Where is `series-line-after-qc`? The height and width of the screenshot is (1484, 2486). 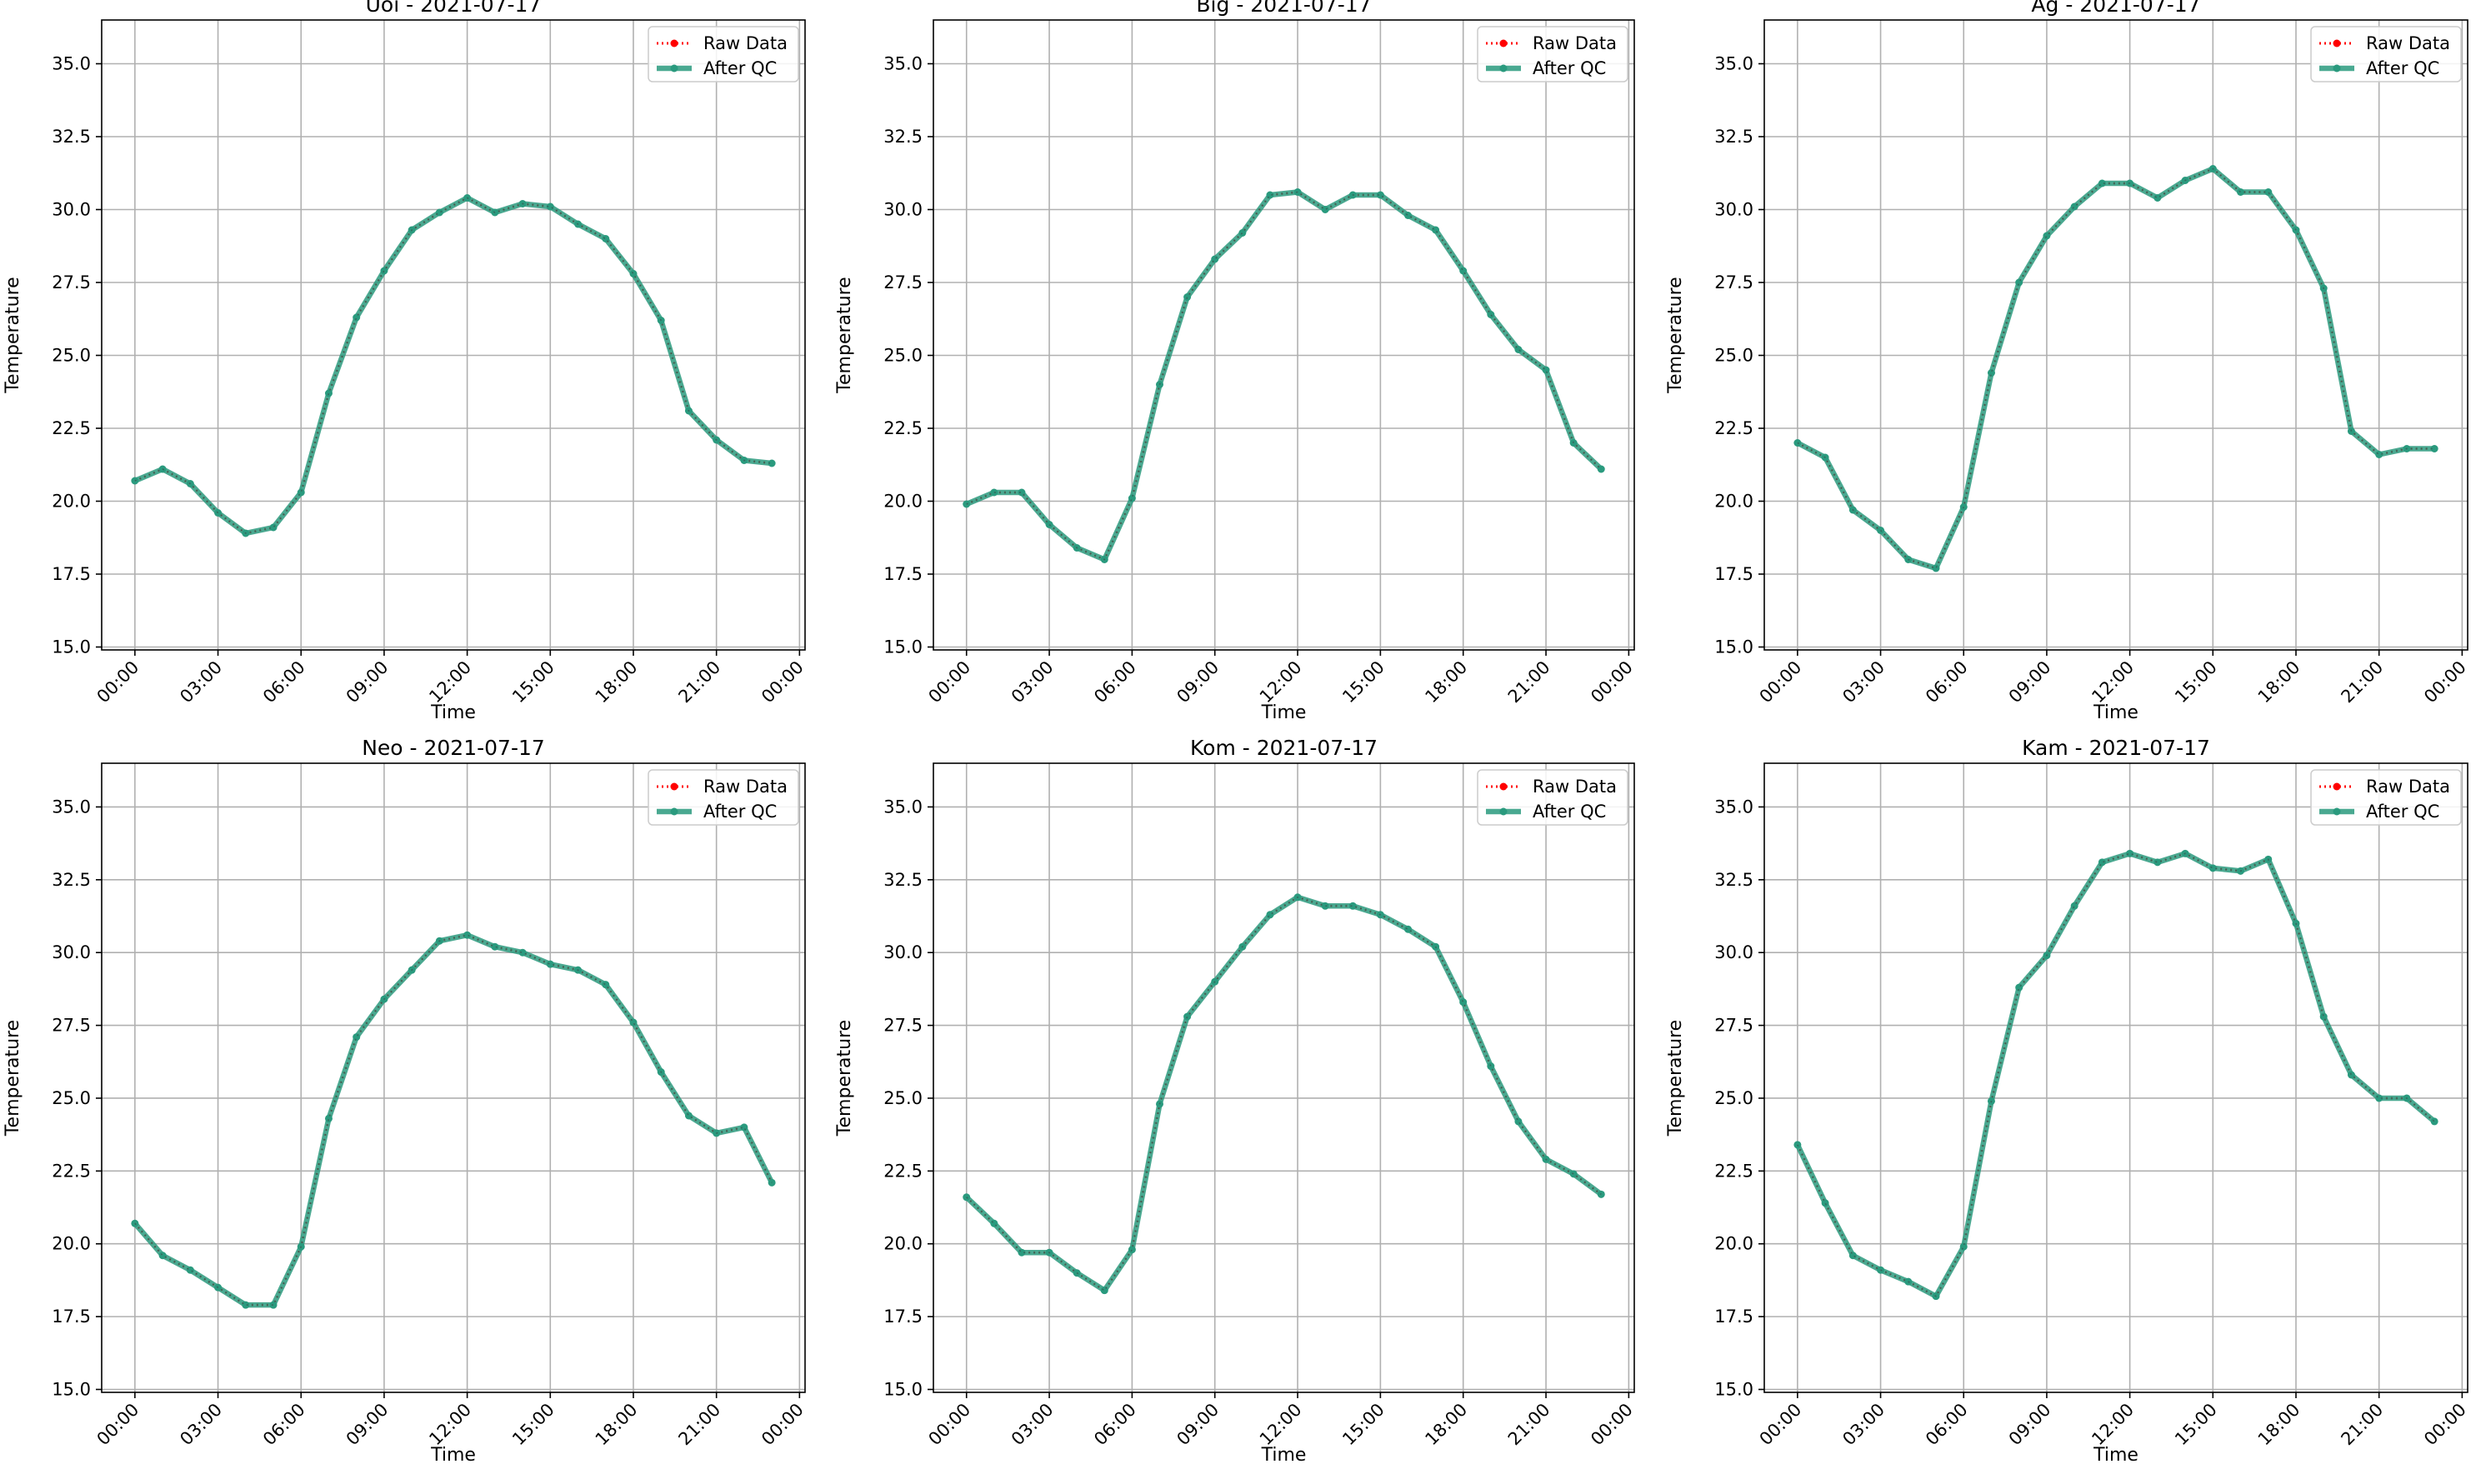
series-line-after-qc is located at coordinates (1284, 375).